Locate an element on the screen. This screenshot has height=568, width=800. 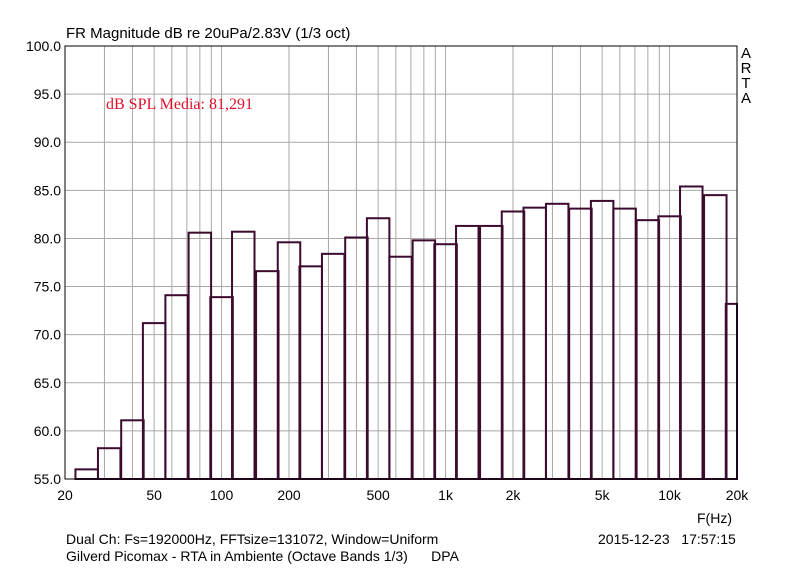
bar-160hz is located at coordinates (267, 375).